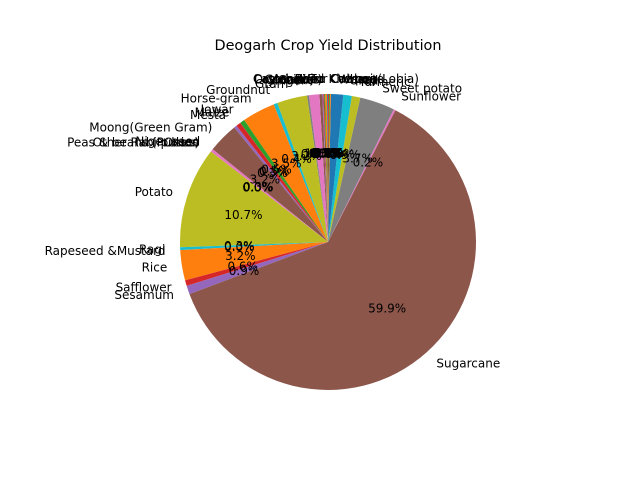 The image size is (640, 485). What do you see at coordinates (306, 156) in the screenshot?
I see `percent-label-gram: 3.2%` at bounding box center [306, 156].